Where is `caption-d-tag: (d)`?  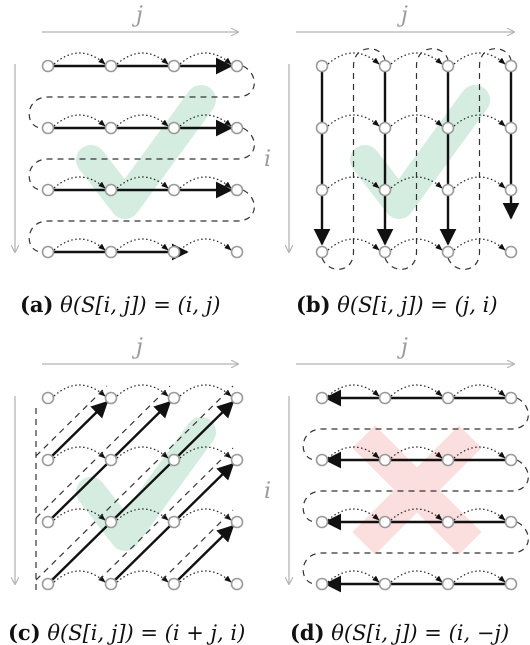
caption-d-tag: (d) is located at coordinates (307, 632).